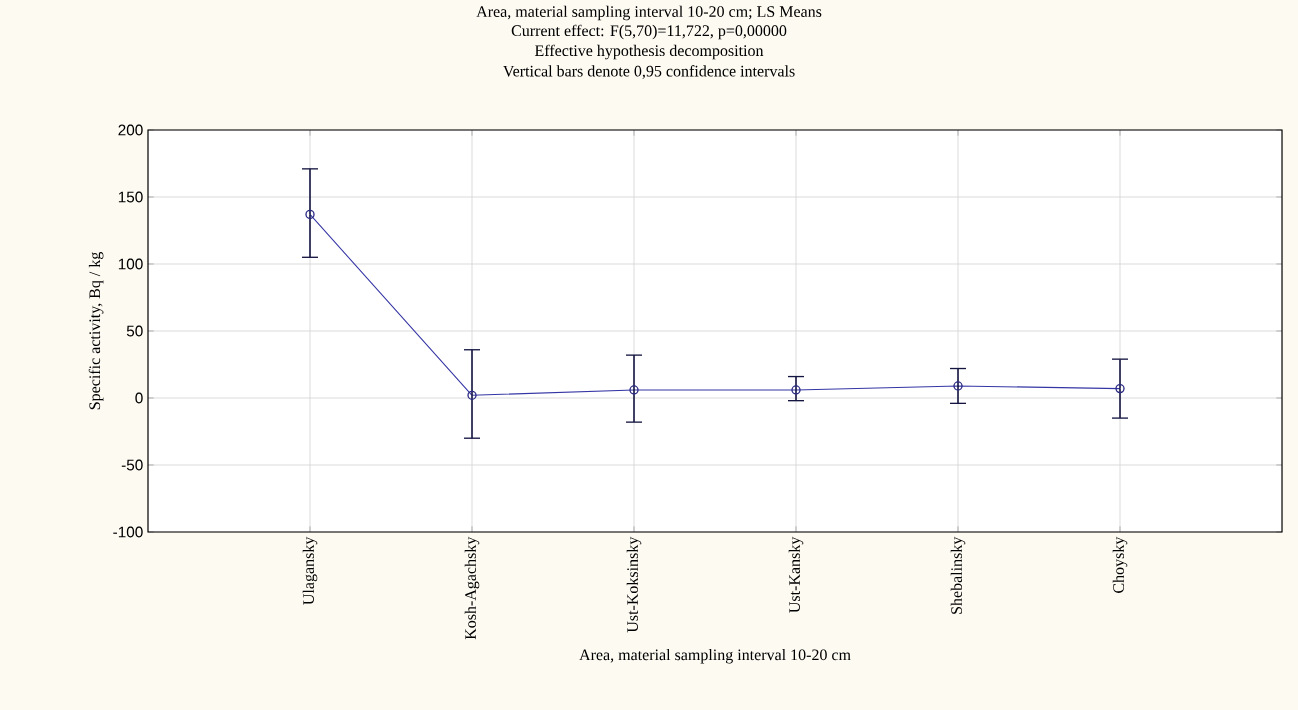 The height and width of the screenshot is (710, 1298). Describe the element at coordinates (130, 130) in the screenshot. I see `y-tick-label: 200` at that location.